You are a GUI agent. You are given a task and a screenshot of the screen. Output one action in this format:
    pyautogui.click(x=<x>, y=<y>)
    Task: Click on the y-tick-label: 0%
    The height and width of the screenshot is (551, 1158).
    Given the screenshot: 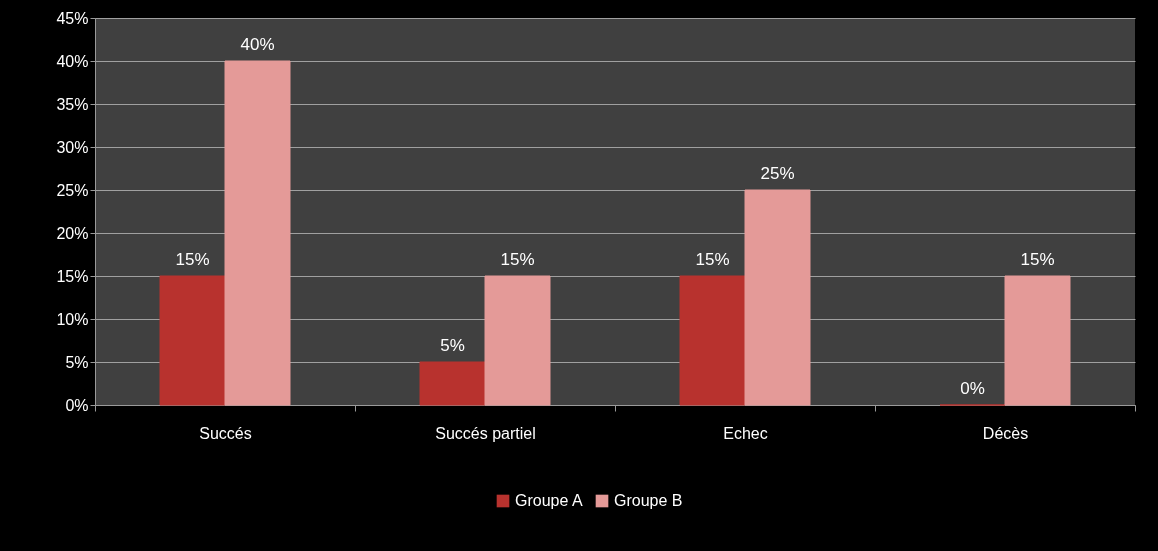 What is the action you would take?
    pyautogui.click(x=77, y=405)
    